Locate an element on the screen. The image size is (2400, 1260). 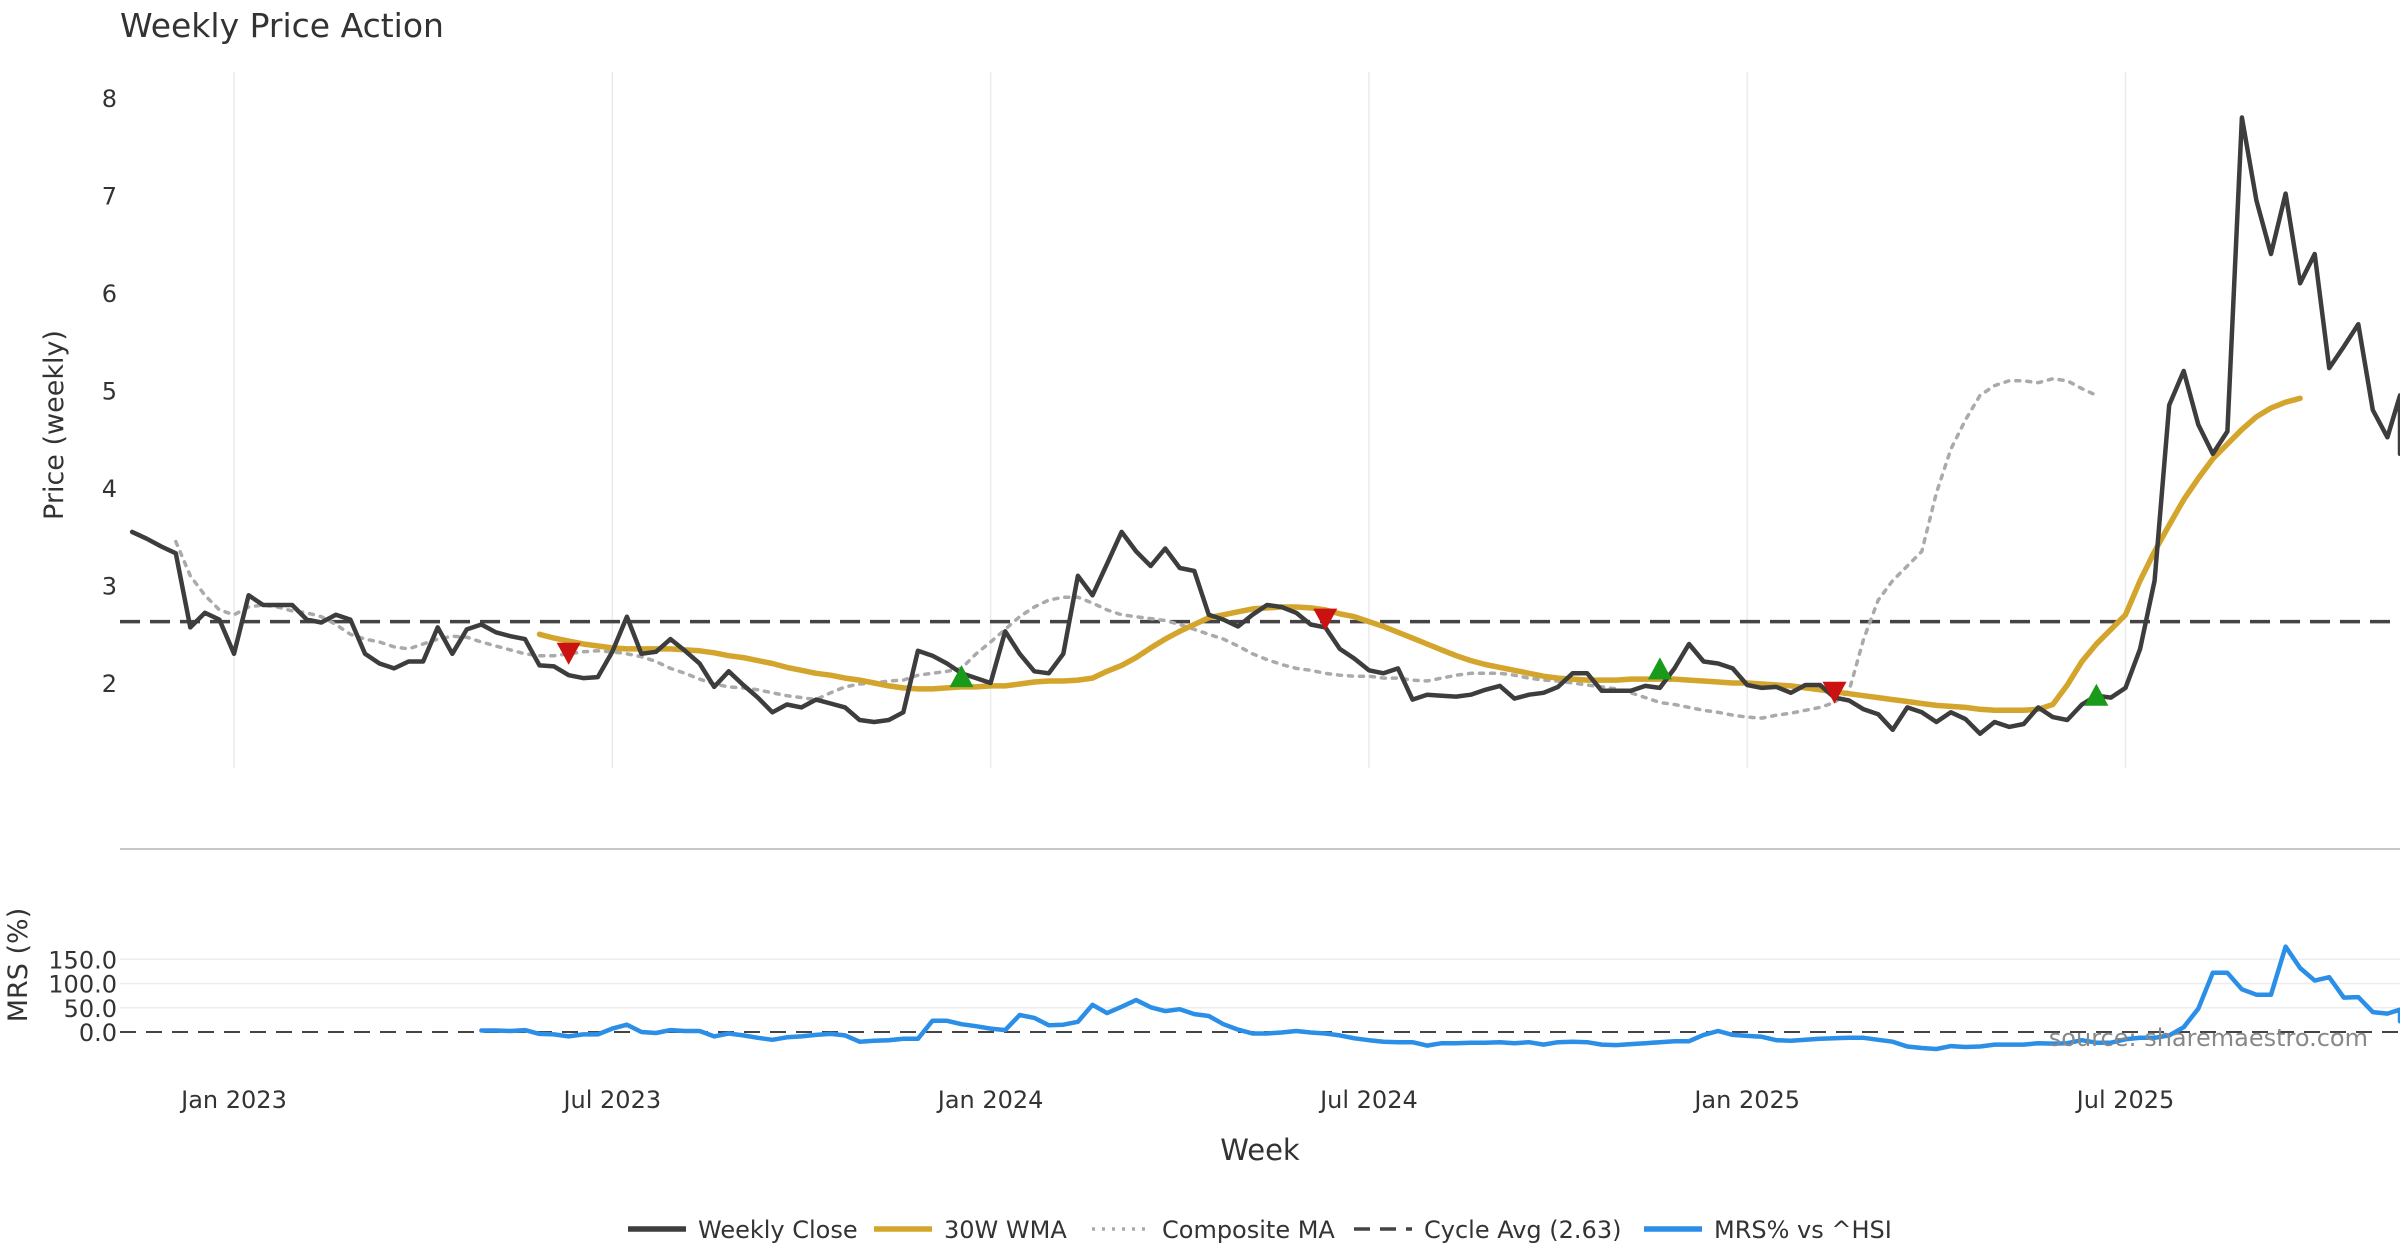
mrs-series is located at coordinates (1439, 998).